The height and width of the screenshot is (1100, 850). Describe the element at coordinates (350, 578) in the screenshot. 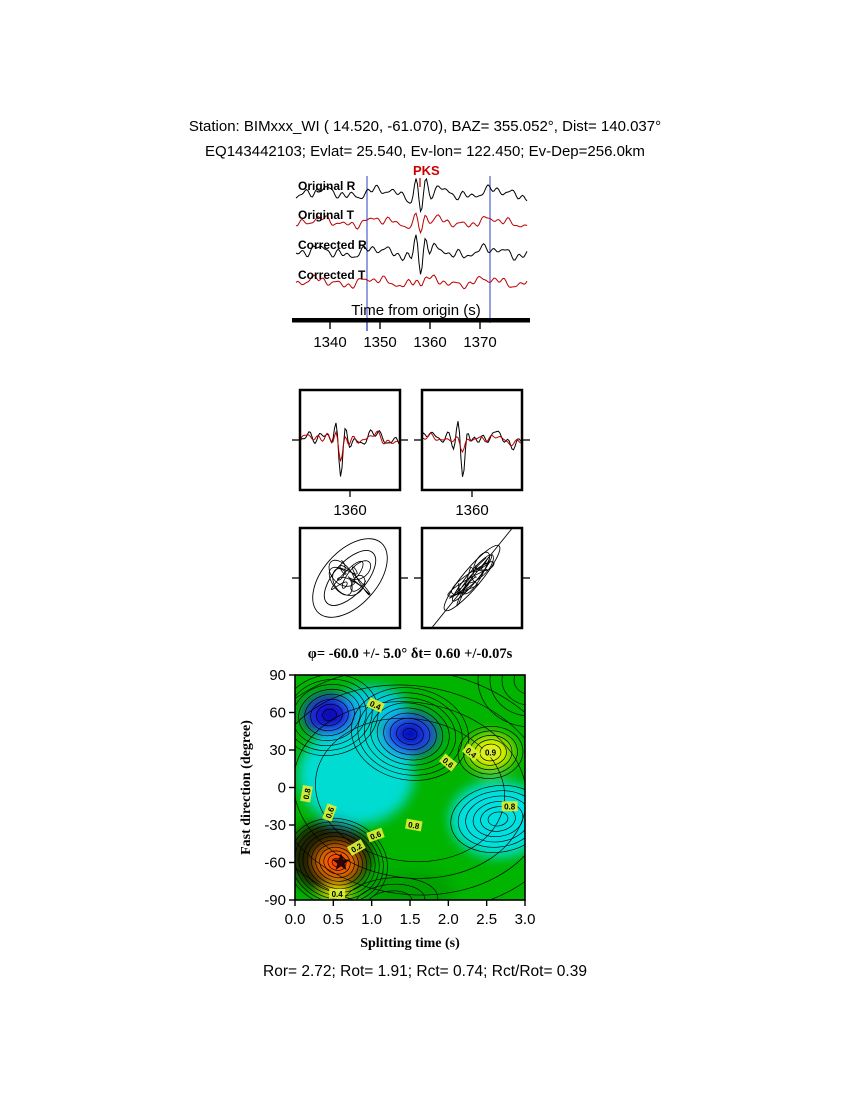

I see `particle-motion-original` at that location.